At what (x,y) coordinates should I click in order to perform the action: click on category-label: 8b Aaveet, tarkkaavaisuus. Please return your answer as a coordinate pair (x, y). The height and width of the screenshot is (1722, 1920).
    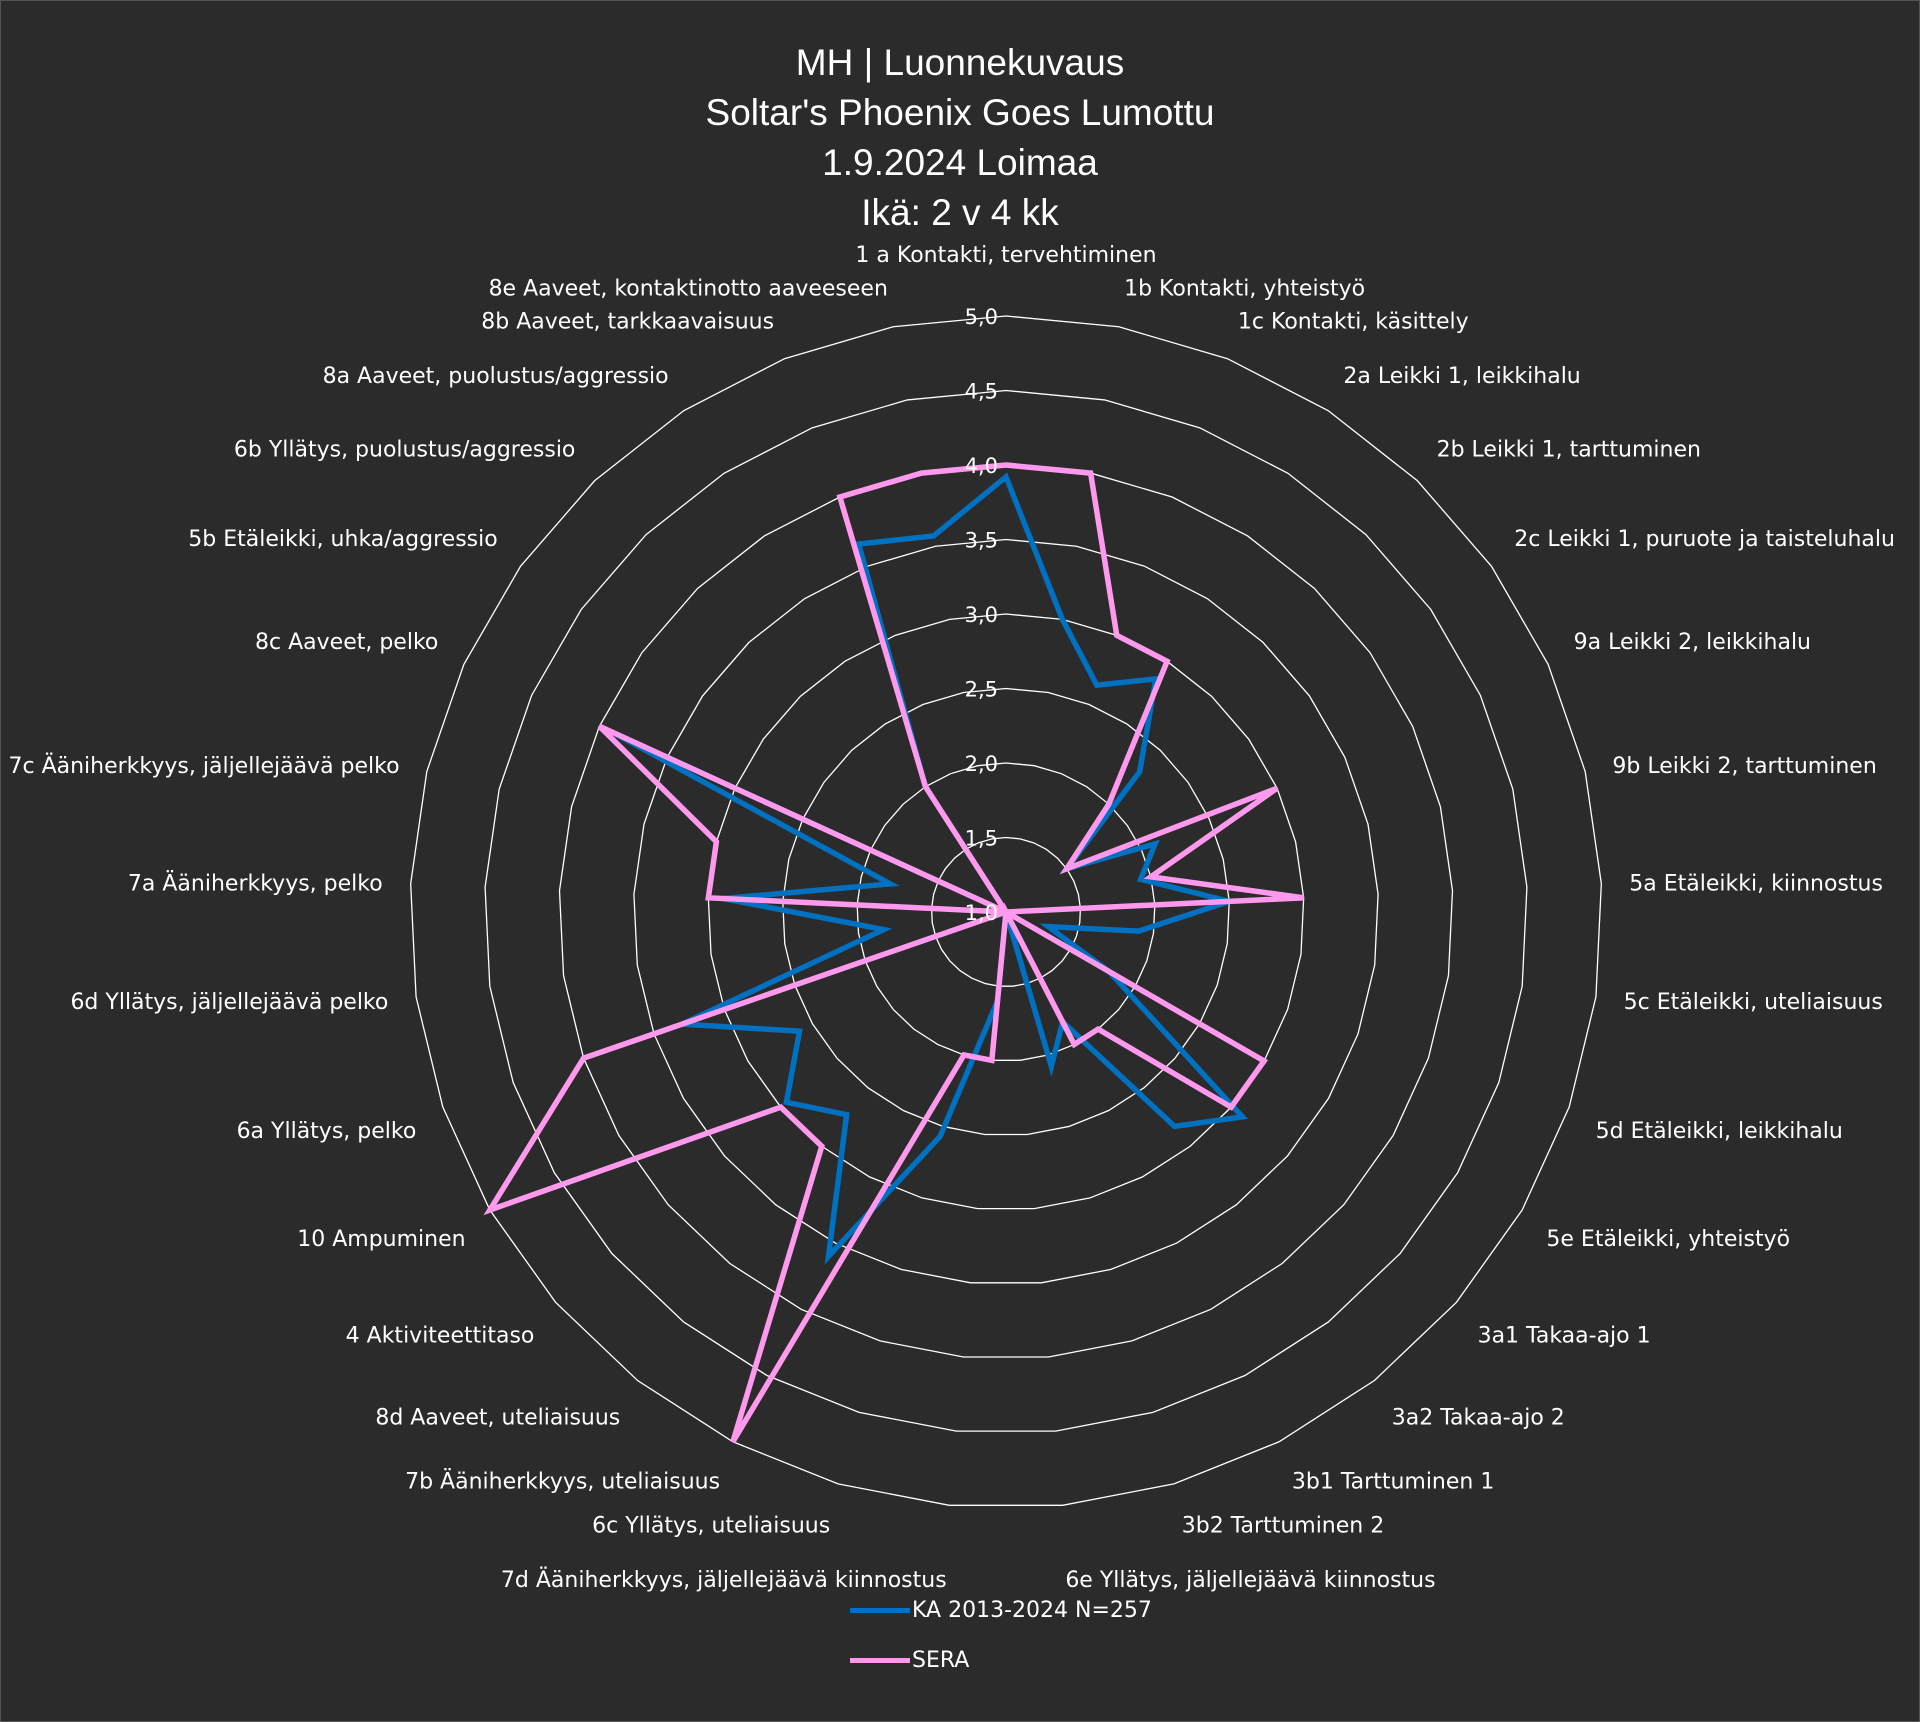
    Looking at the image, I should click on (627, 322).